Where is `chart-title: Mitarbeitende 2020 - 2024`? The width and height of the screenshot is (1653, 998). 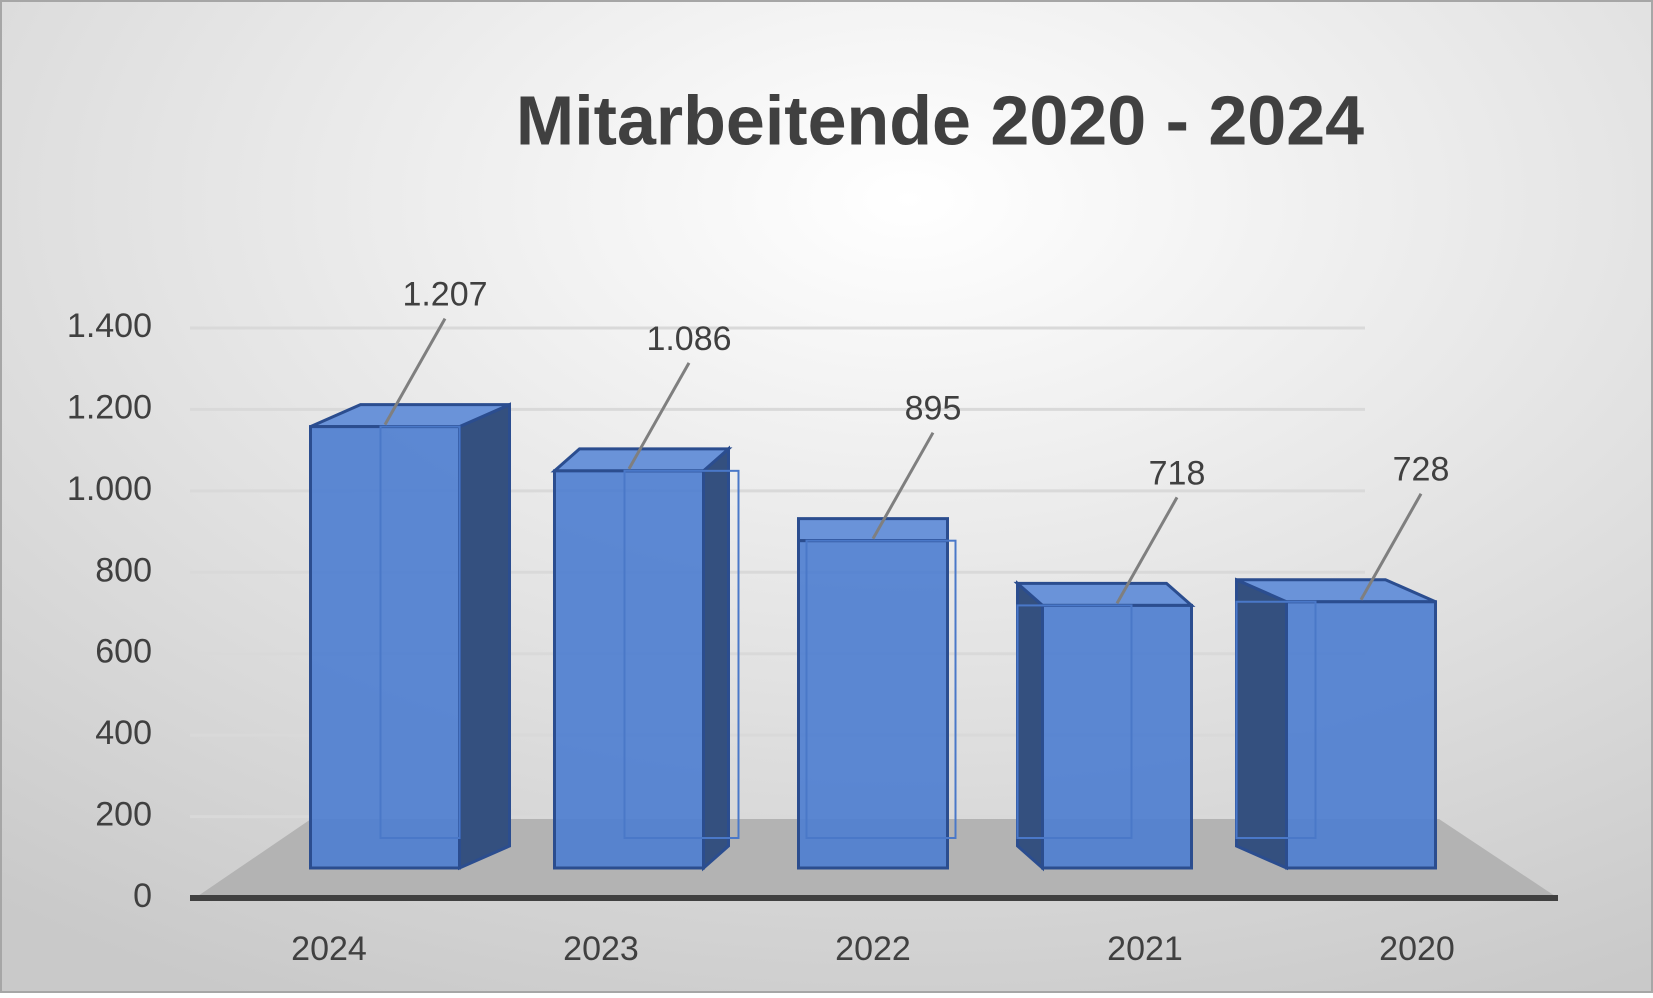 chart-title: Mitarbeitende 2020 - 2024 is located at coordinates (940, 120).